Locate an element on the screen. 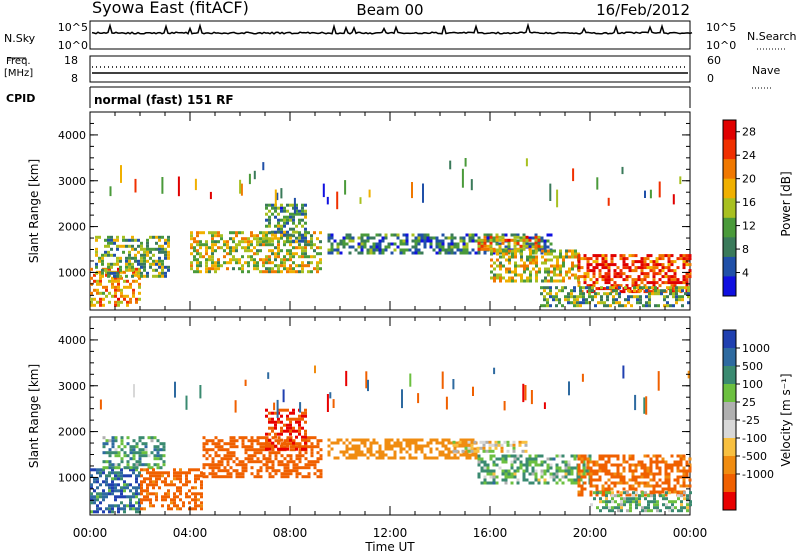 This screenshot has width=800, height=554. velocity-streak is located at coordinates (245, 382).